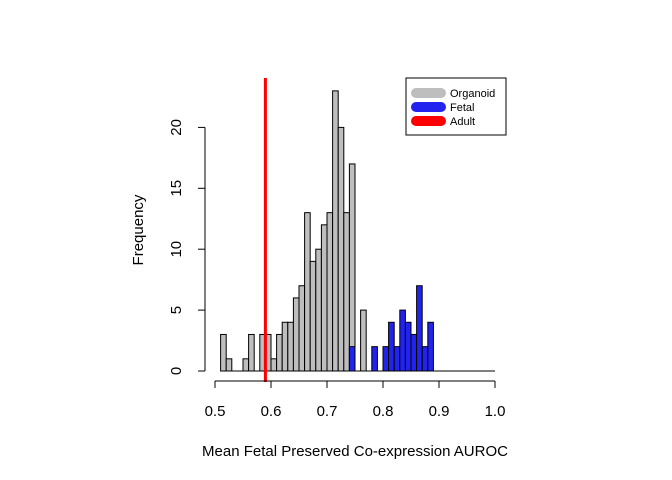 Image resolution: width=672 pixels, height=480 pixels. I want to click on x-axis: 0.5 0.6 0.7 0.8 0.9 1.0, so click(355, 400).